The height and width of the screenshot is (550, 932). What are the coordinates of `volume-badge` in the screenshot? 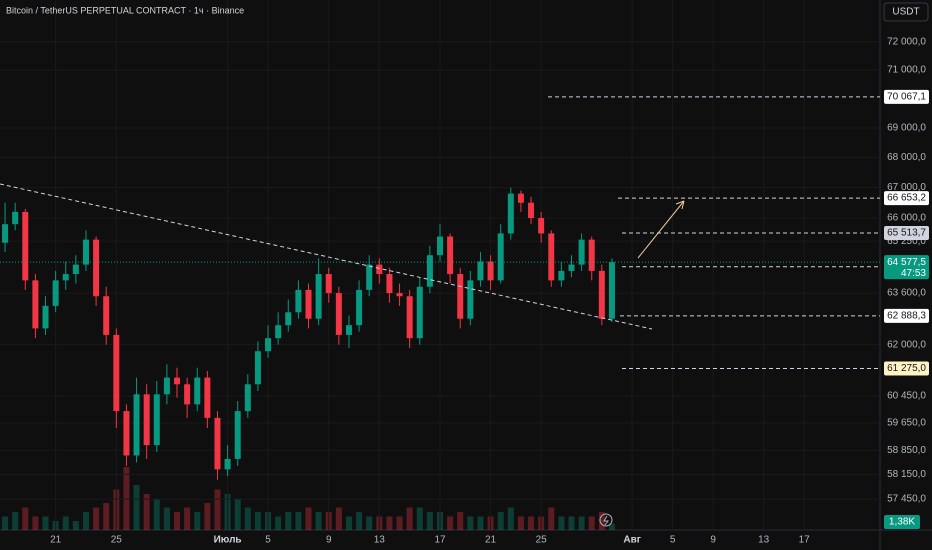 It's located at (902, 522).